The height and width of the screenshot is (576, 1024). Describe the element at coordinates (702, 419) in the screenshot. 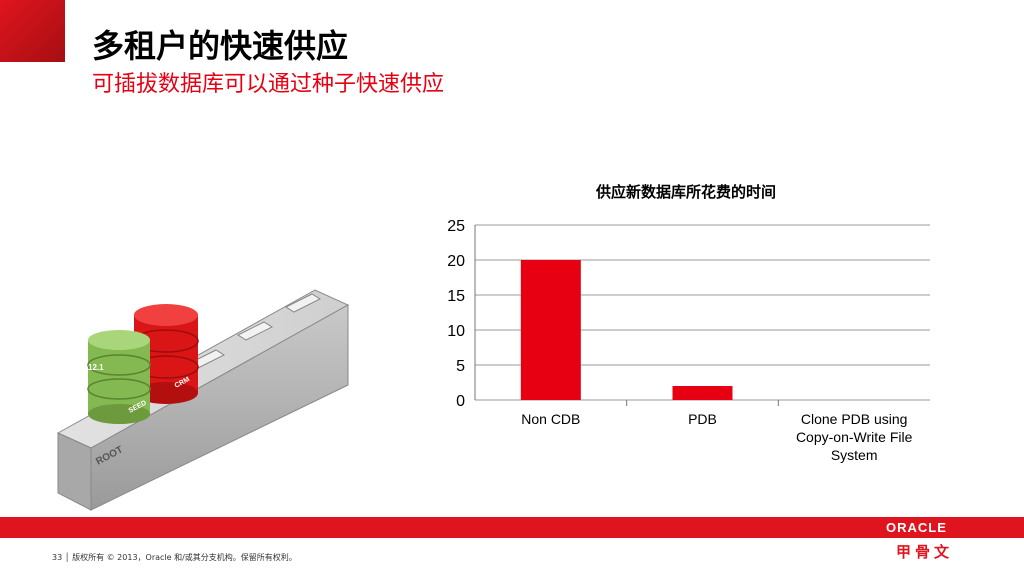

I see `x-tick-label: PDB` at that location.